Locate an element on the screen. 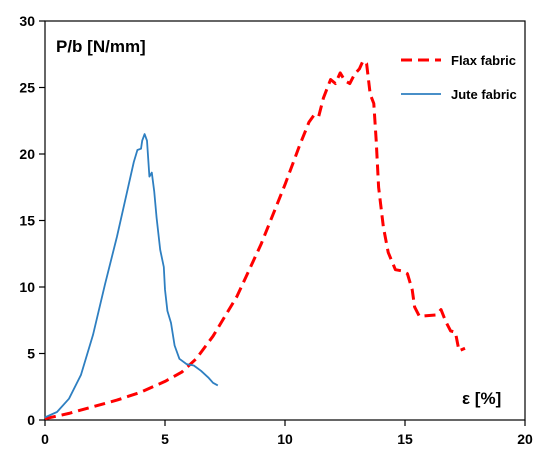 This screenshot has height=466, width=550. legend: Flax fabric Jute fabric is located at coordinates (459, 77).